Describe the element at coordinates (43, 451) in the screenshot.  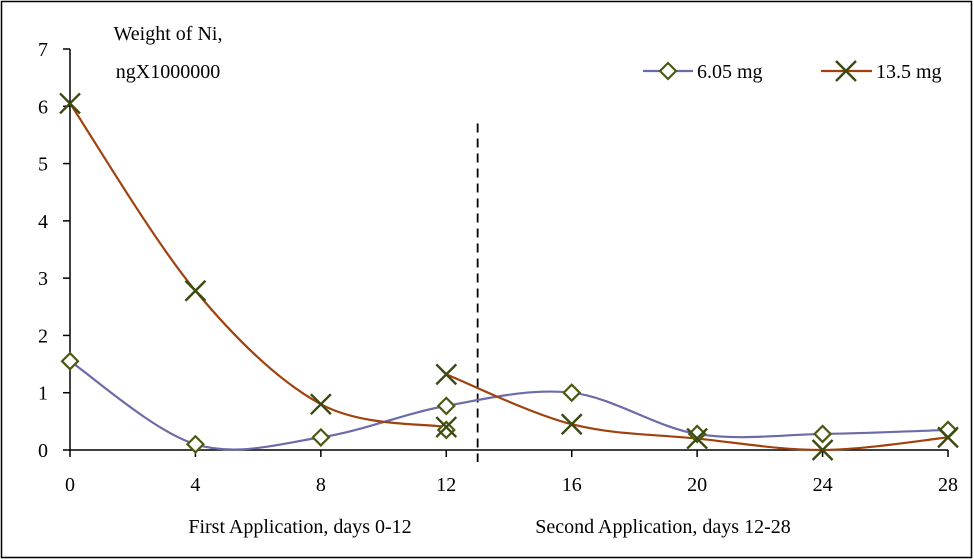
I see `y-tick-label: 0` at that location.